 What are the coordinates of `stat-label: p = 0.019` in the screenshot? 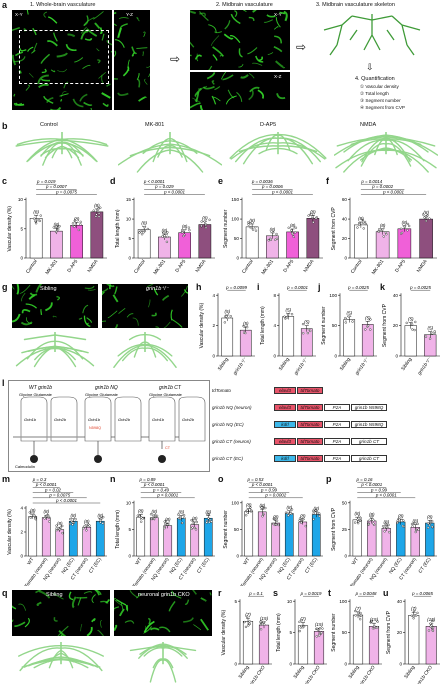 It's located at (46, 181).